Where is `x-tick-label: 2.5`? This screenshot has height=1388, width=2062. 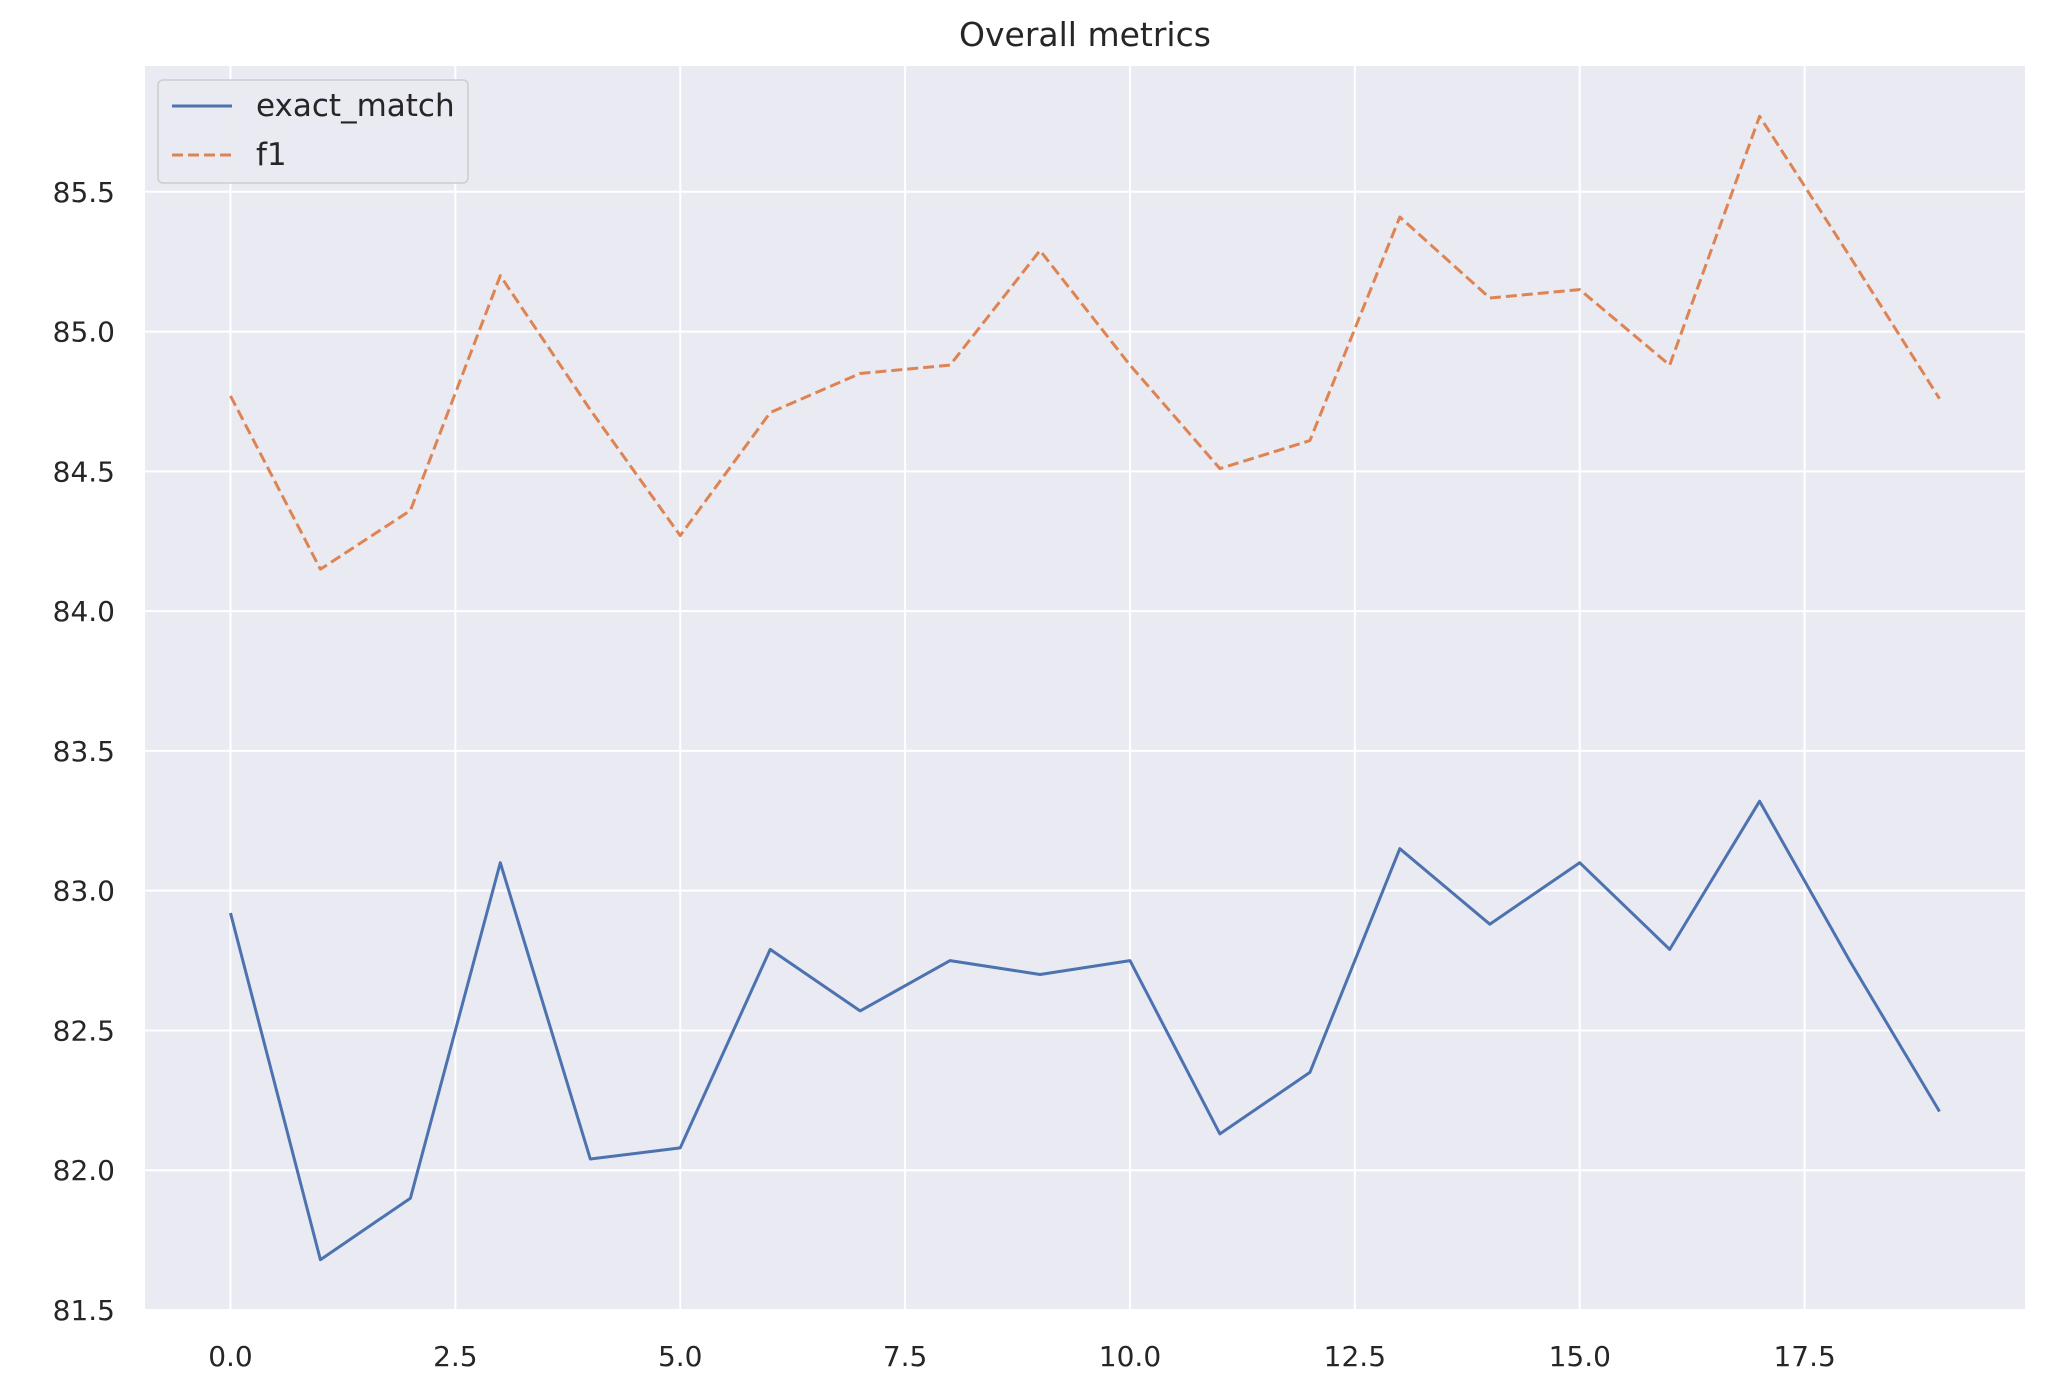 x-tick-label: 2.5 is located at coordinates (455, 1356).